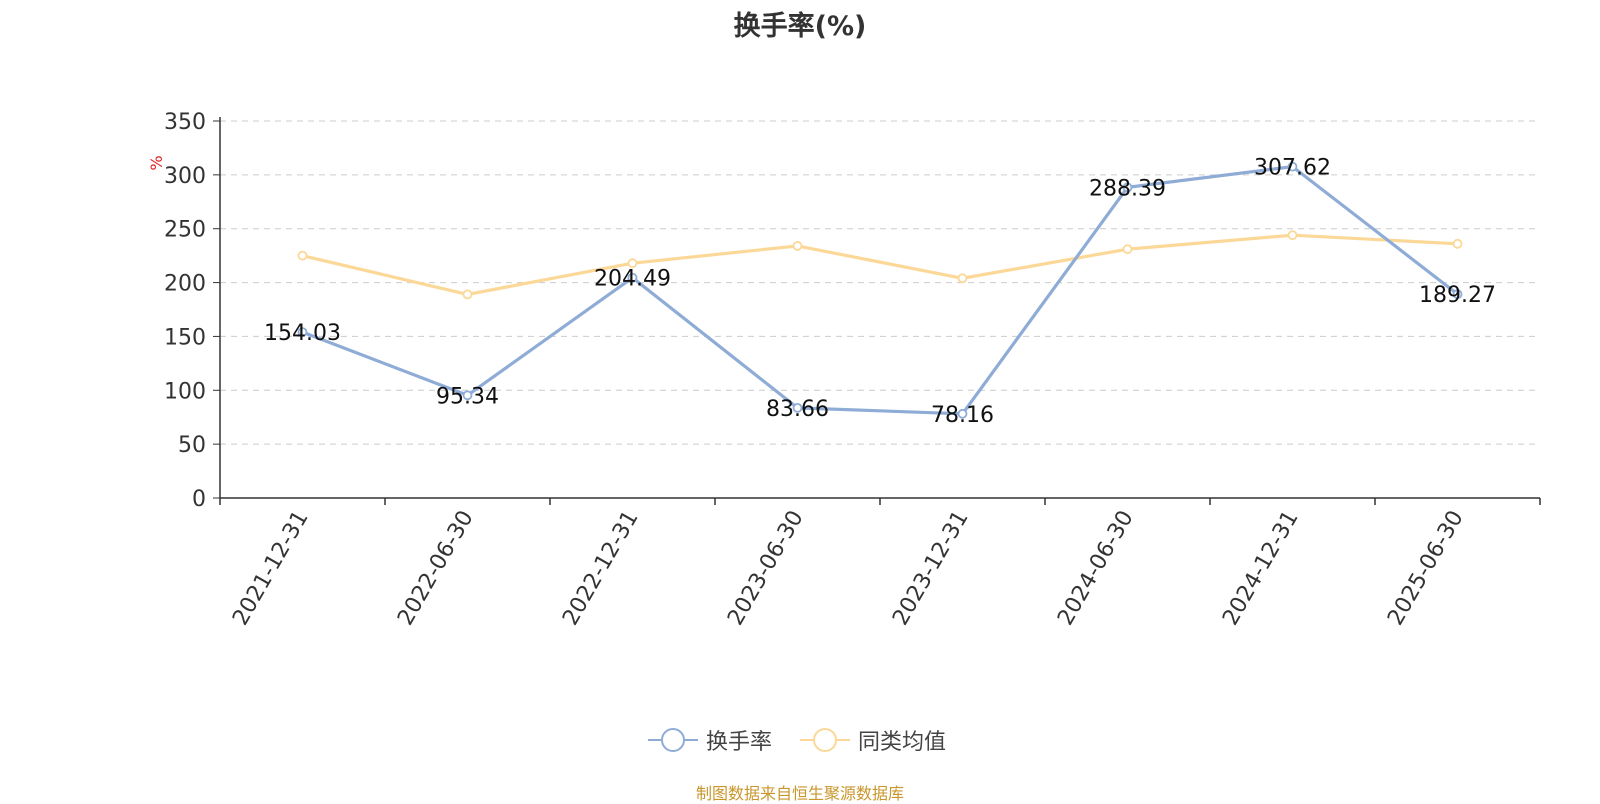  I want to click on legend-label: 同类均值, so click(902, 742).